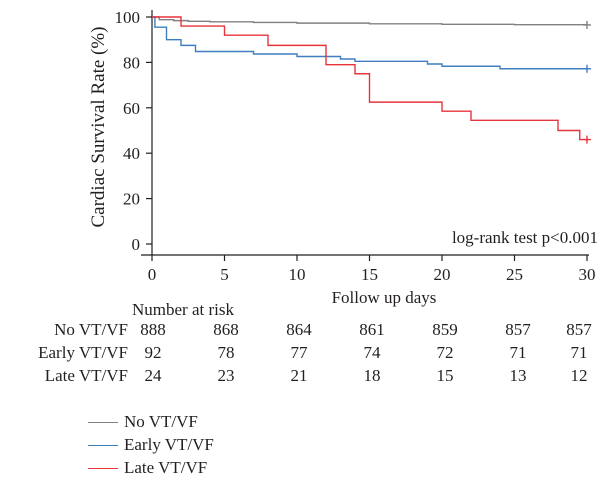 The image size is (604, 489). What do you see at coordinates (445, 329) in the screenshot?
I see `risk-cell: 859` at bounding box center [445, 329].